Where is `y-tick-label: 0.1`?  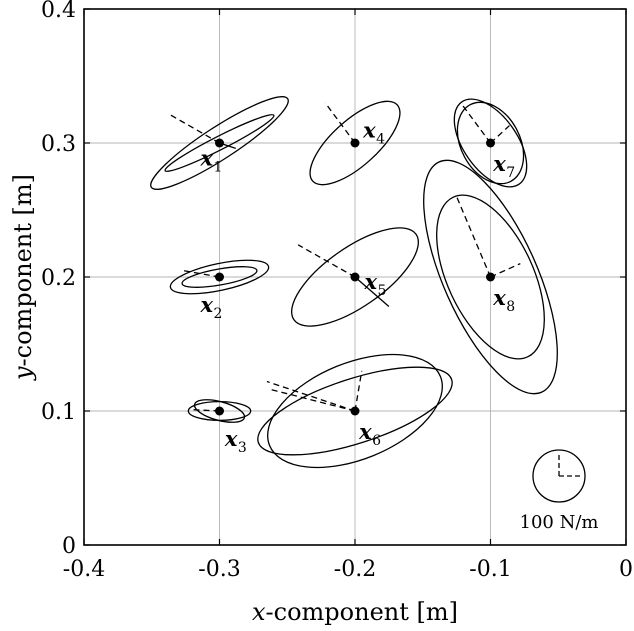 y-tick-label: 0.1 is located at coordinates (58, 412).